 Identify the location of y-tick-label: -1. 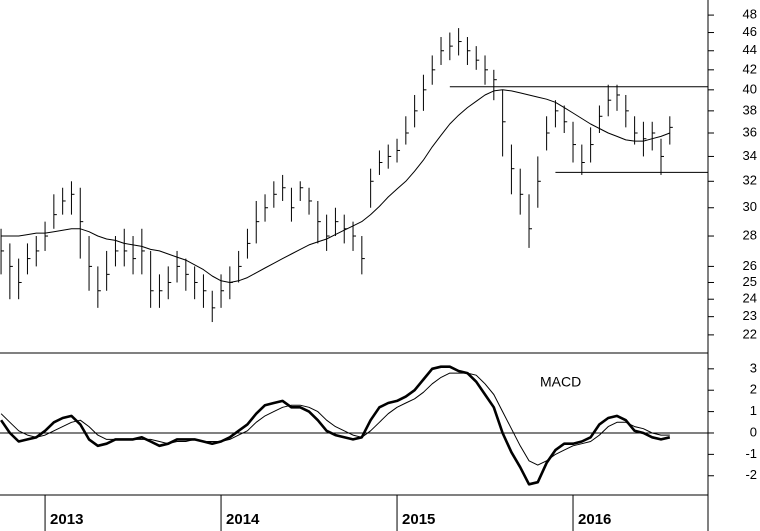
(751, 453).